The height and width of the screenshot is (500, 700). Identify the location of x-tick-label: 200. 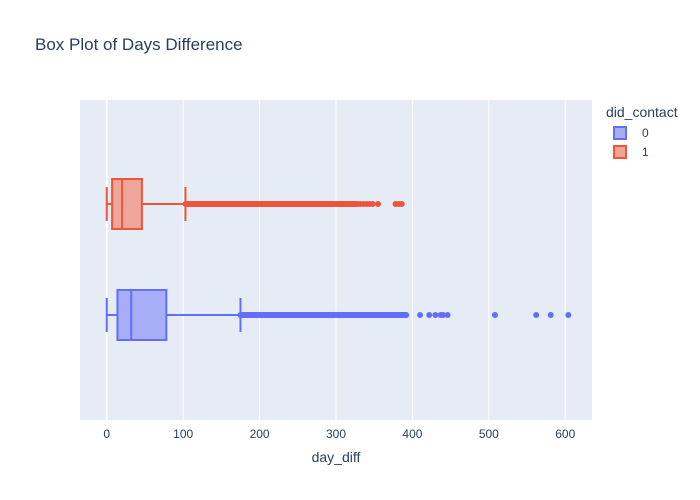
(260, 434).